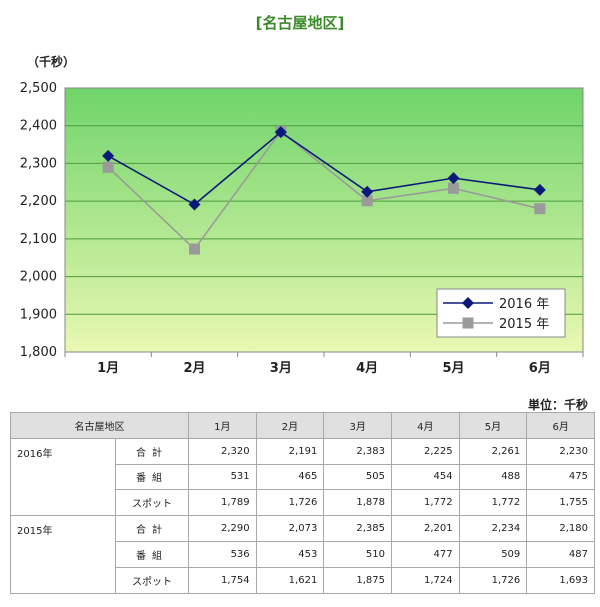  Describe the element at coordinates (560, 580) in the screenshot. I see `table-cell: 1,693` at that location.